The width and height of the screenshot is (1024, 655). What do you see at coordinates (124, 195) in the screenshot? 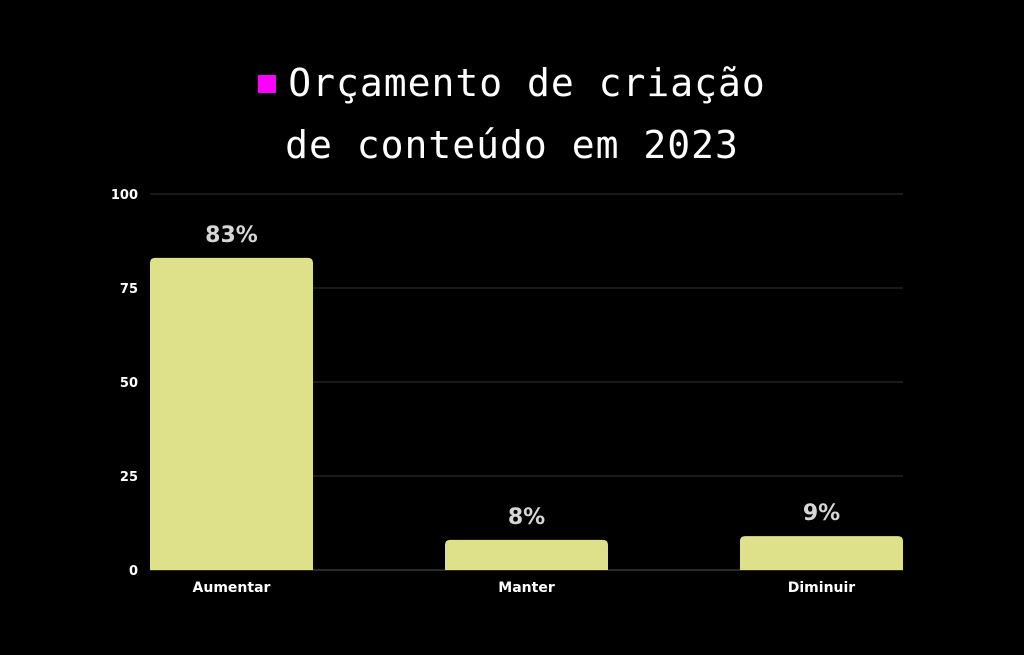
I see `y-tick-label: 100` at bounding box center [124, 195].